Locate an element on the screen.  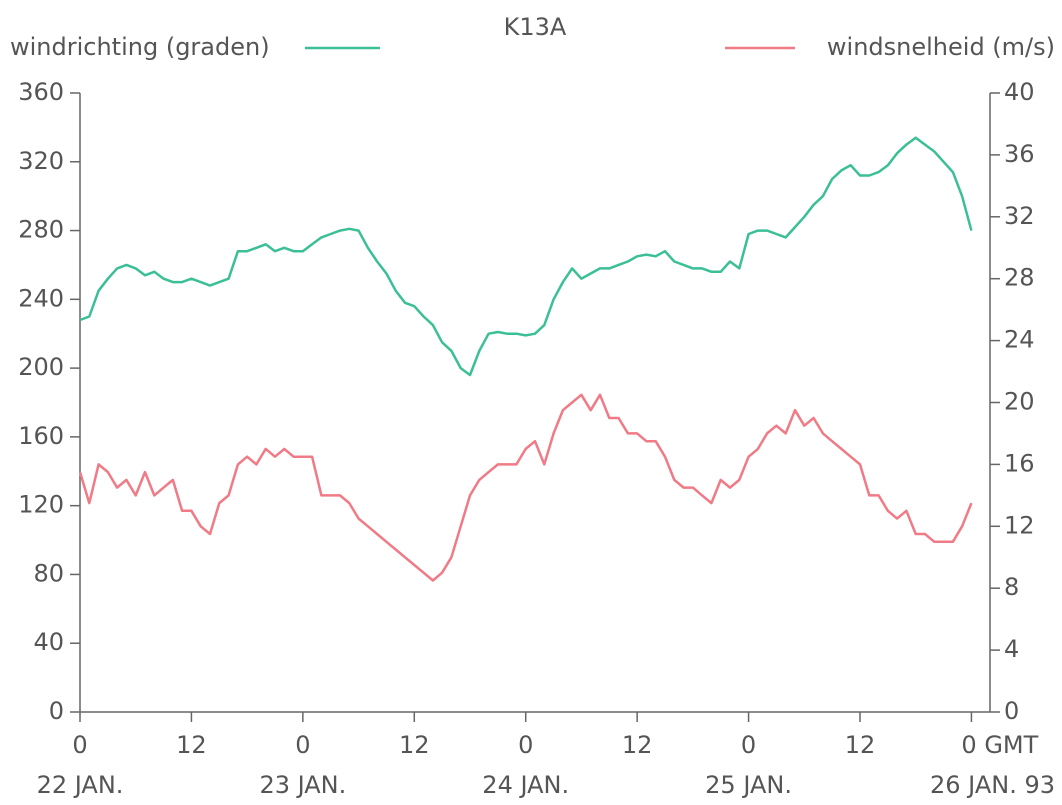
chart-title: K13A is located at coordinates (535, 27).